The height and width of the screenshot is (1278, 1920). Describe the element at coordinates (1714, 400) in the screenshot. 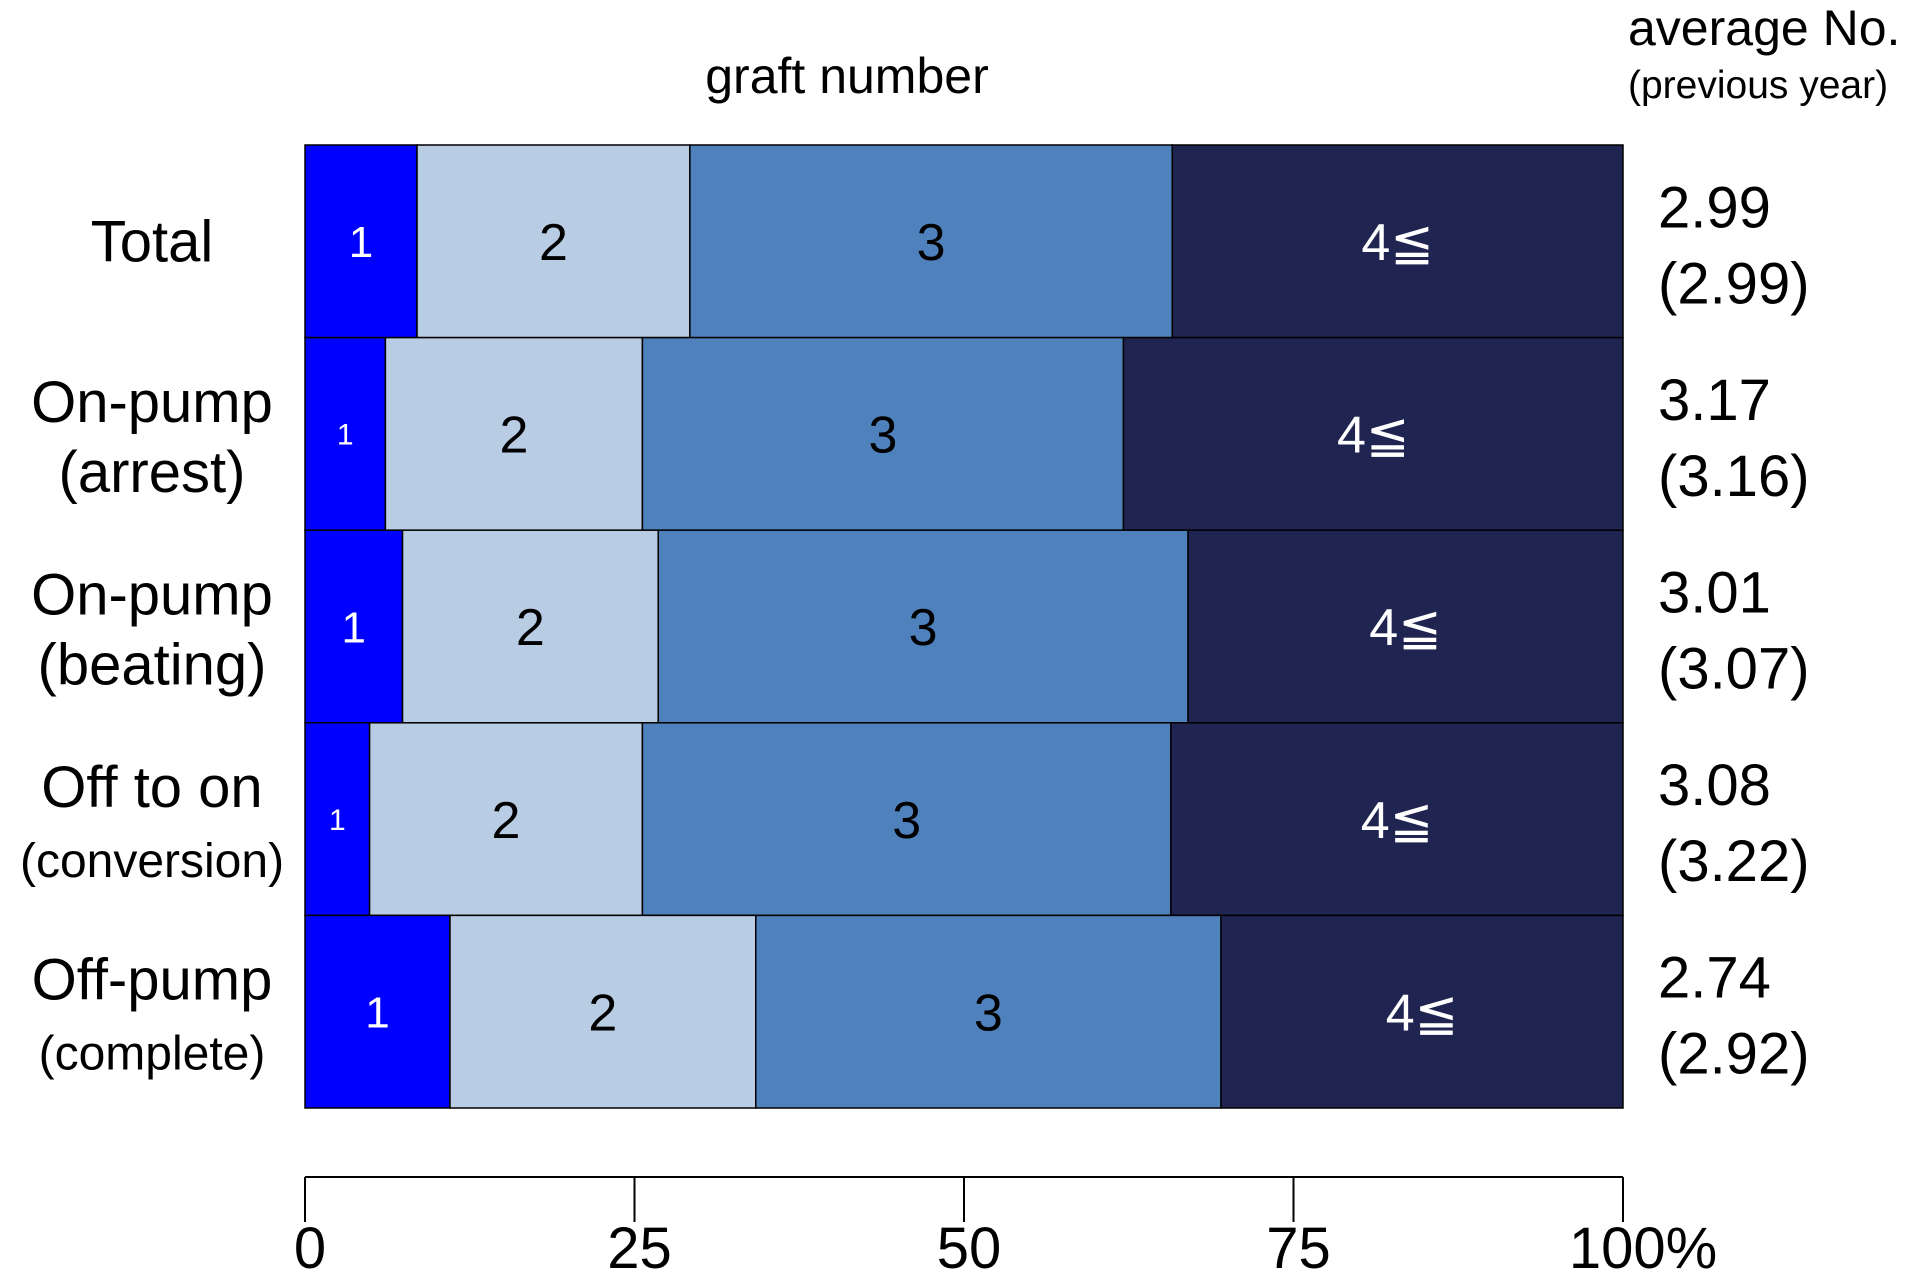

I see `average-current-2: 3.17` at that location.